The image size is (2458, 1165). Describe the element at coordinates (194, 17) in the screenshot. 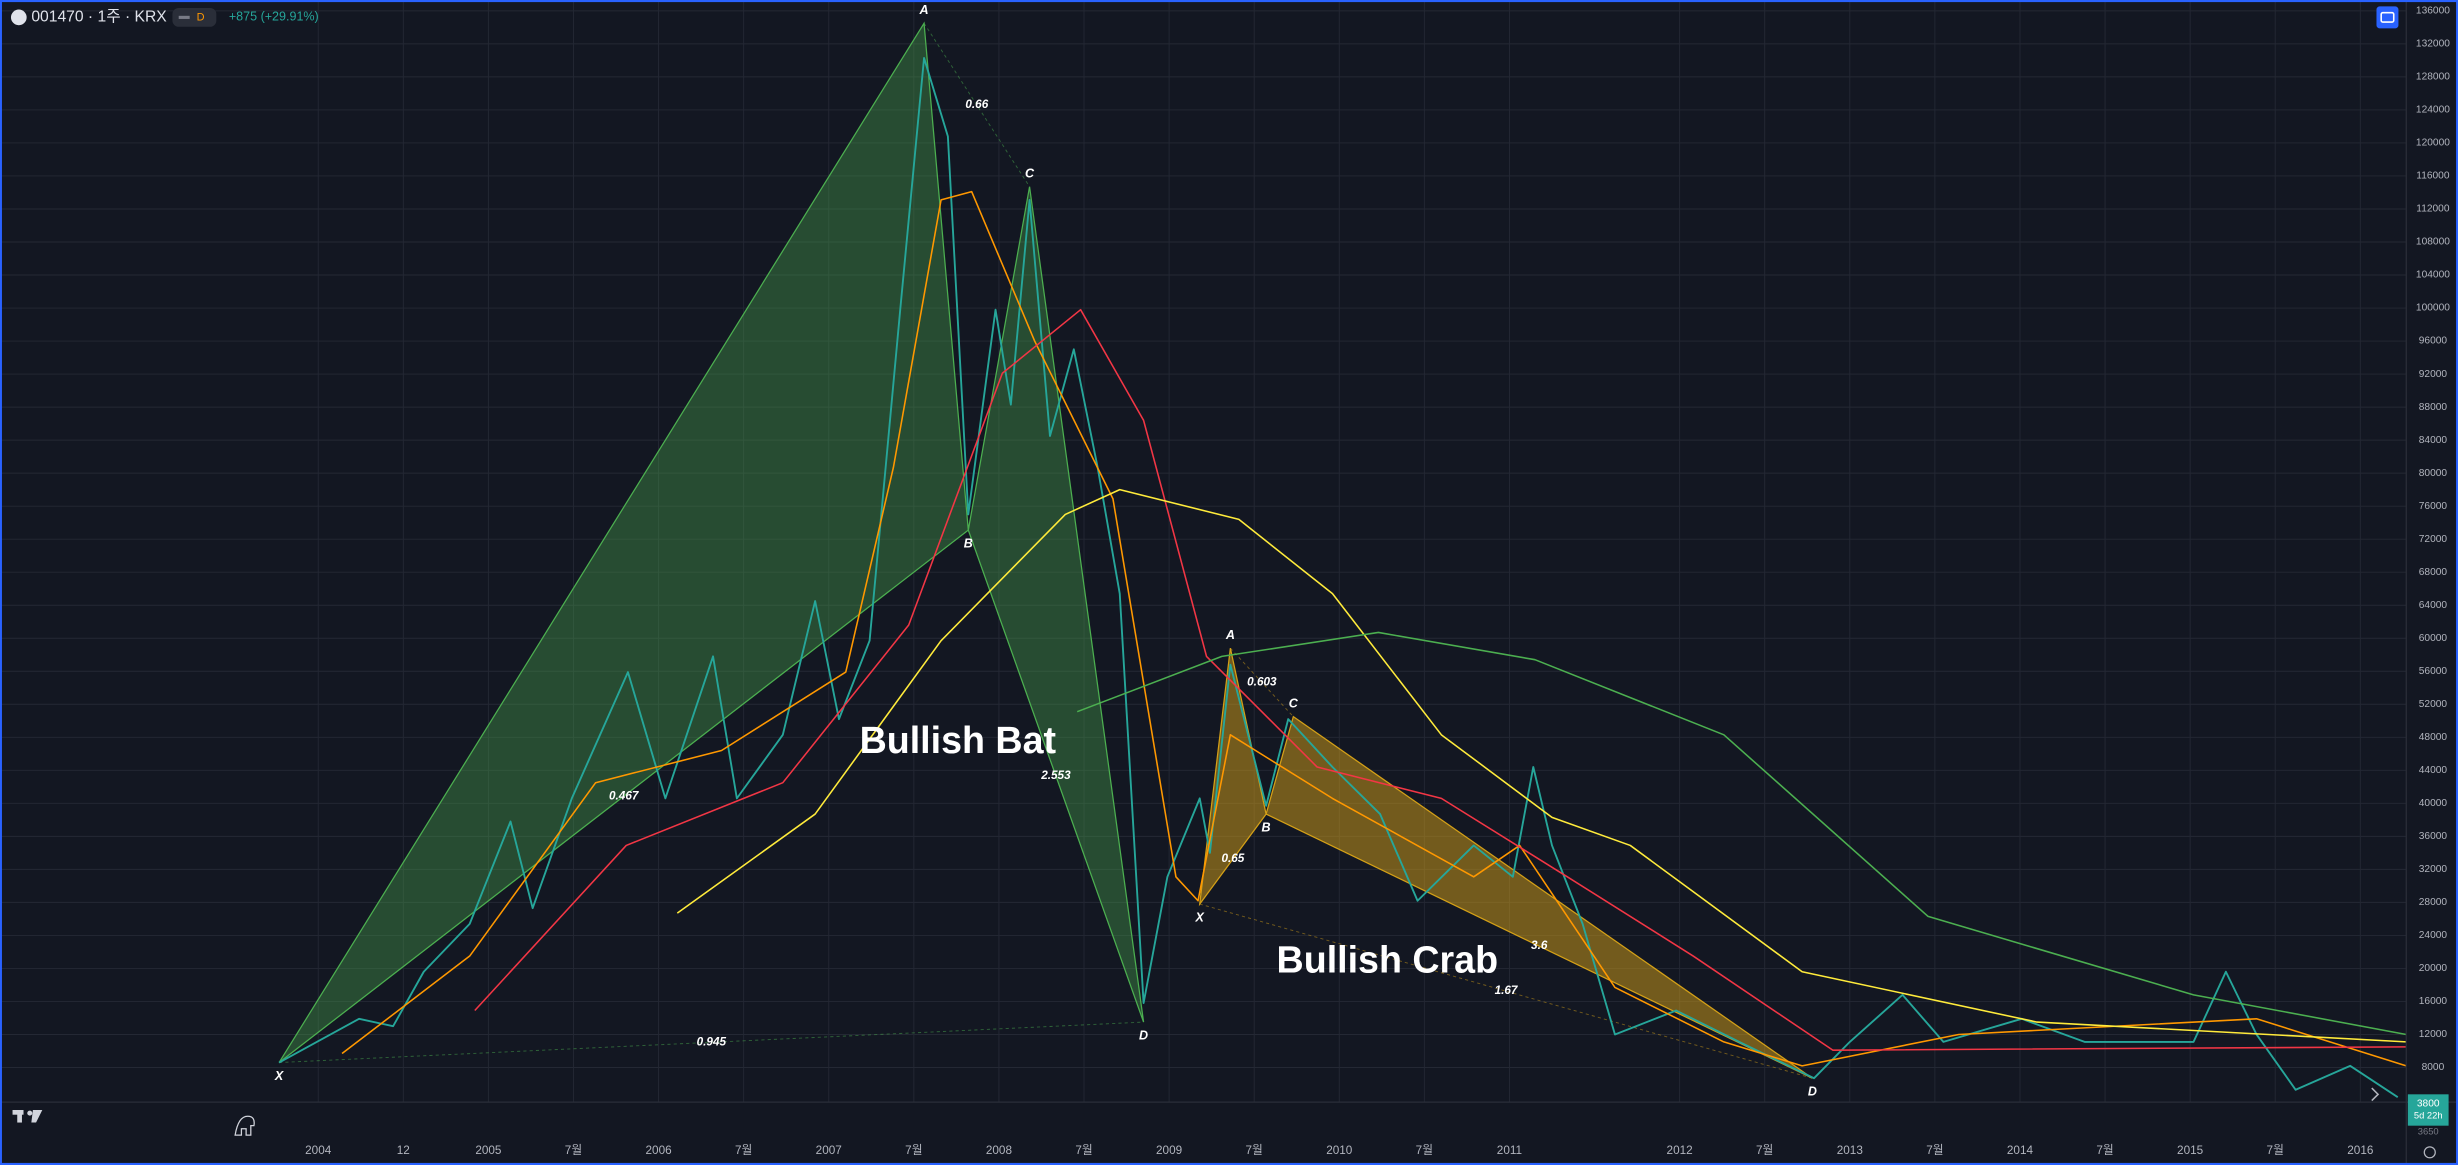

I see `interval-badge` at that location.